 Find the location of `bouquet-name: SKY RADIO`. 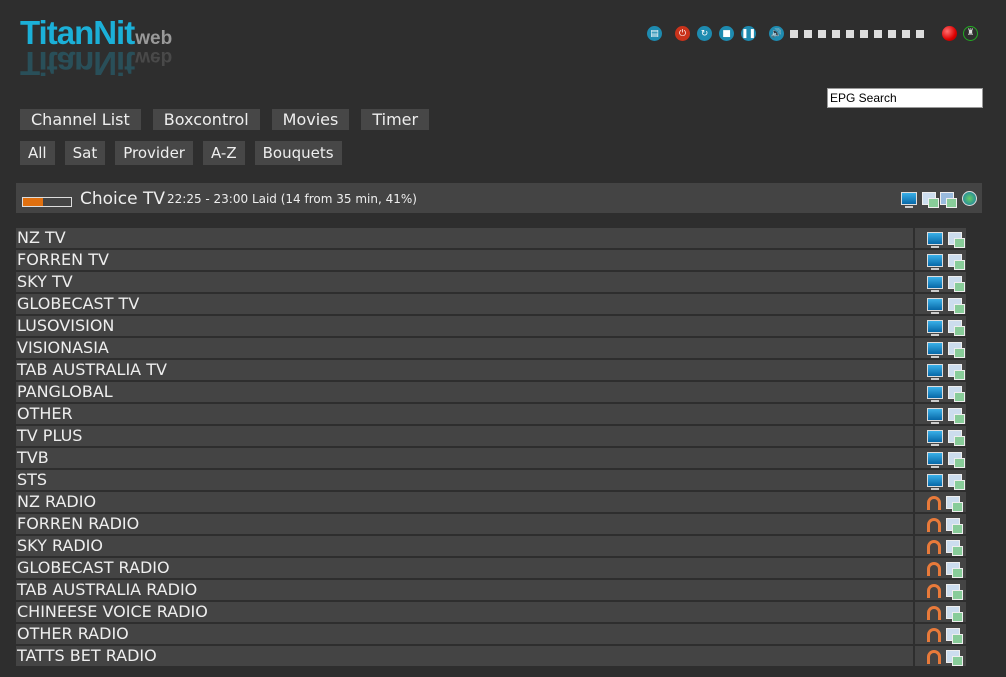

bouquet-name: SKY RADIO is located at coordinates (464, 546).